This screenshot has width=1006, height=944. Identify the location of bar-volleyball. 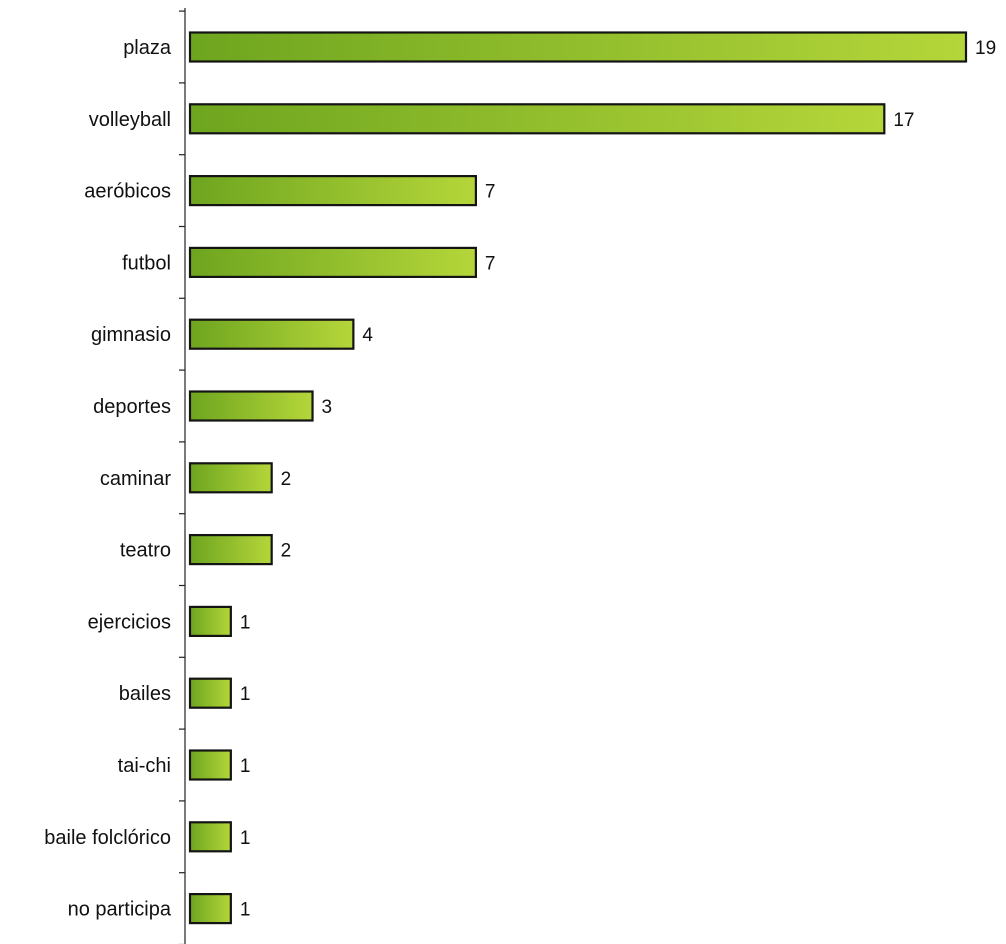
(537, 119).